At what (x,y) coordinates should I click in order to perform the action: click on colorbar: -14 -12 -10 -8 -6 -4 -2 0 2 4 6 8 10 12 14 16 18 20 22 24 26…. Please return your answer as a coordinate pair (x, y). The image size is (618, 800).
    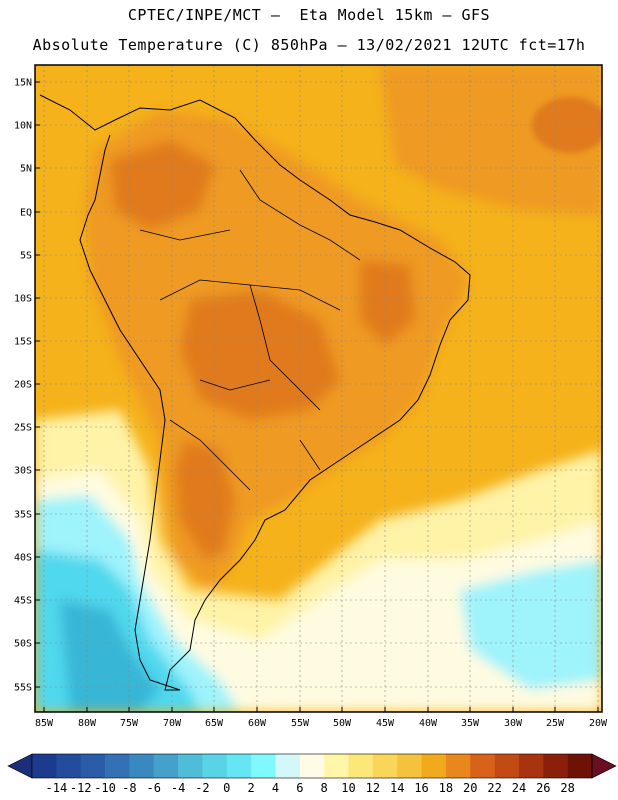
    Looking at the image, I should click on (312, 774).